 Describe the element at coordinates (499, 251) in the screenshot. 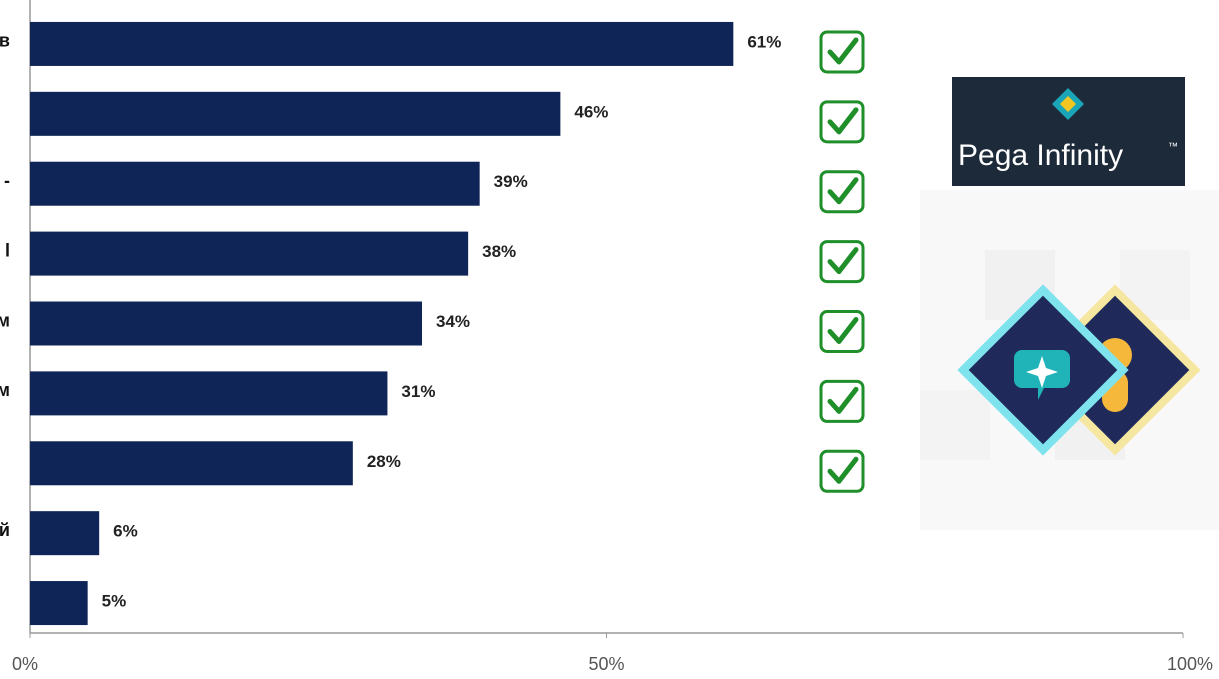

I see `value-label: 38%` at that location.